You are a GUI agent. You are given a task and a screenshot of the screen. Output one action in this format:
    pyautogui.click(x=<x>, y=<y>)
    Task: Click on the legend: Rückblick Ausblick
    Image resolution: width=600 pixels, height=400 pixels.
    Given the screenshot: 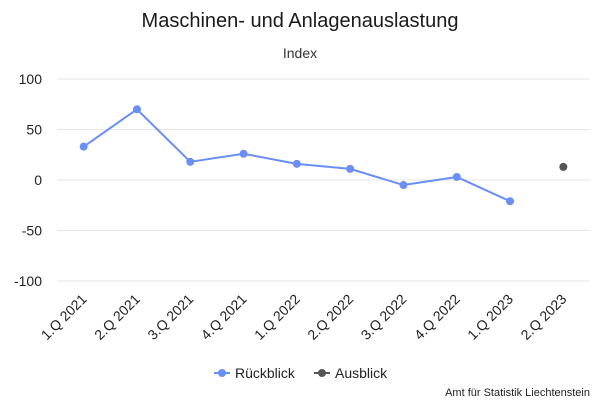 What is the action you would take?
    pyautogui.click(x=301, y=373)
    